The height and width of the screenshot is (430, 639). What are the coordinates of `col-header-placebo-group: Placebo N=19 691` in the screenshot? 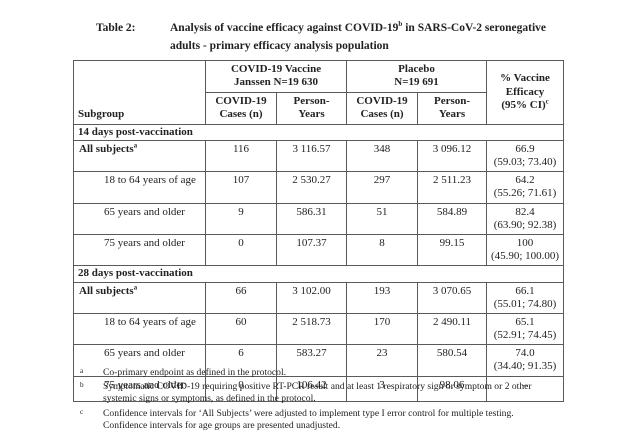 It's located at (417, 76).